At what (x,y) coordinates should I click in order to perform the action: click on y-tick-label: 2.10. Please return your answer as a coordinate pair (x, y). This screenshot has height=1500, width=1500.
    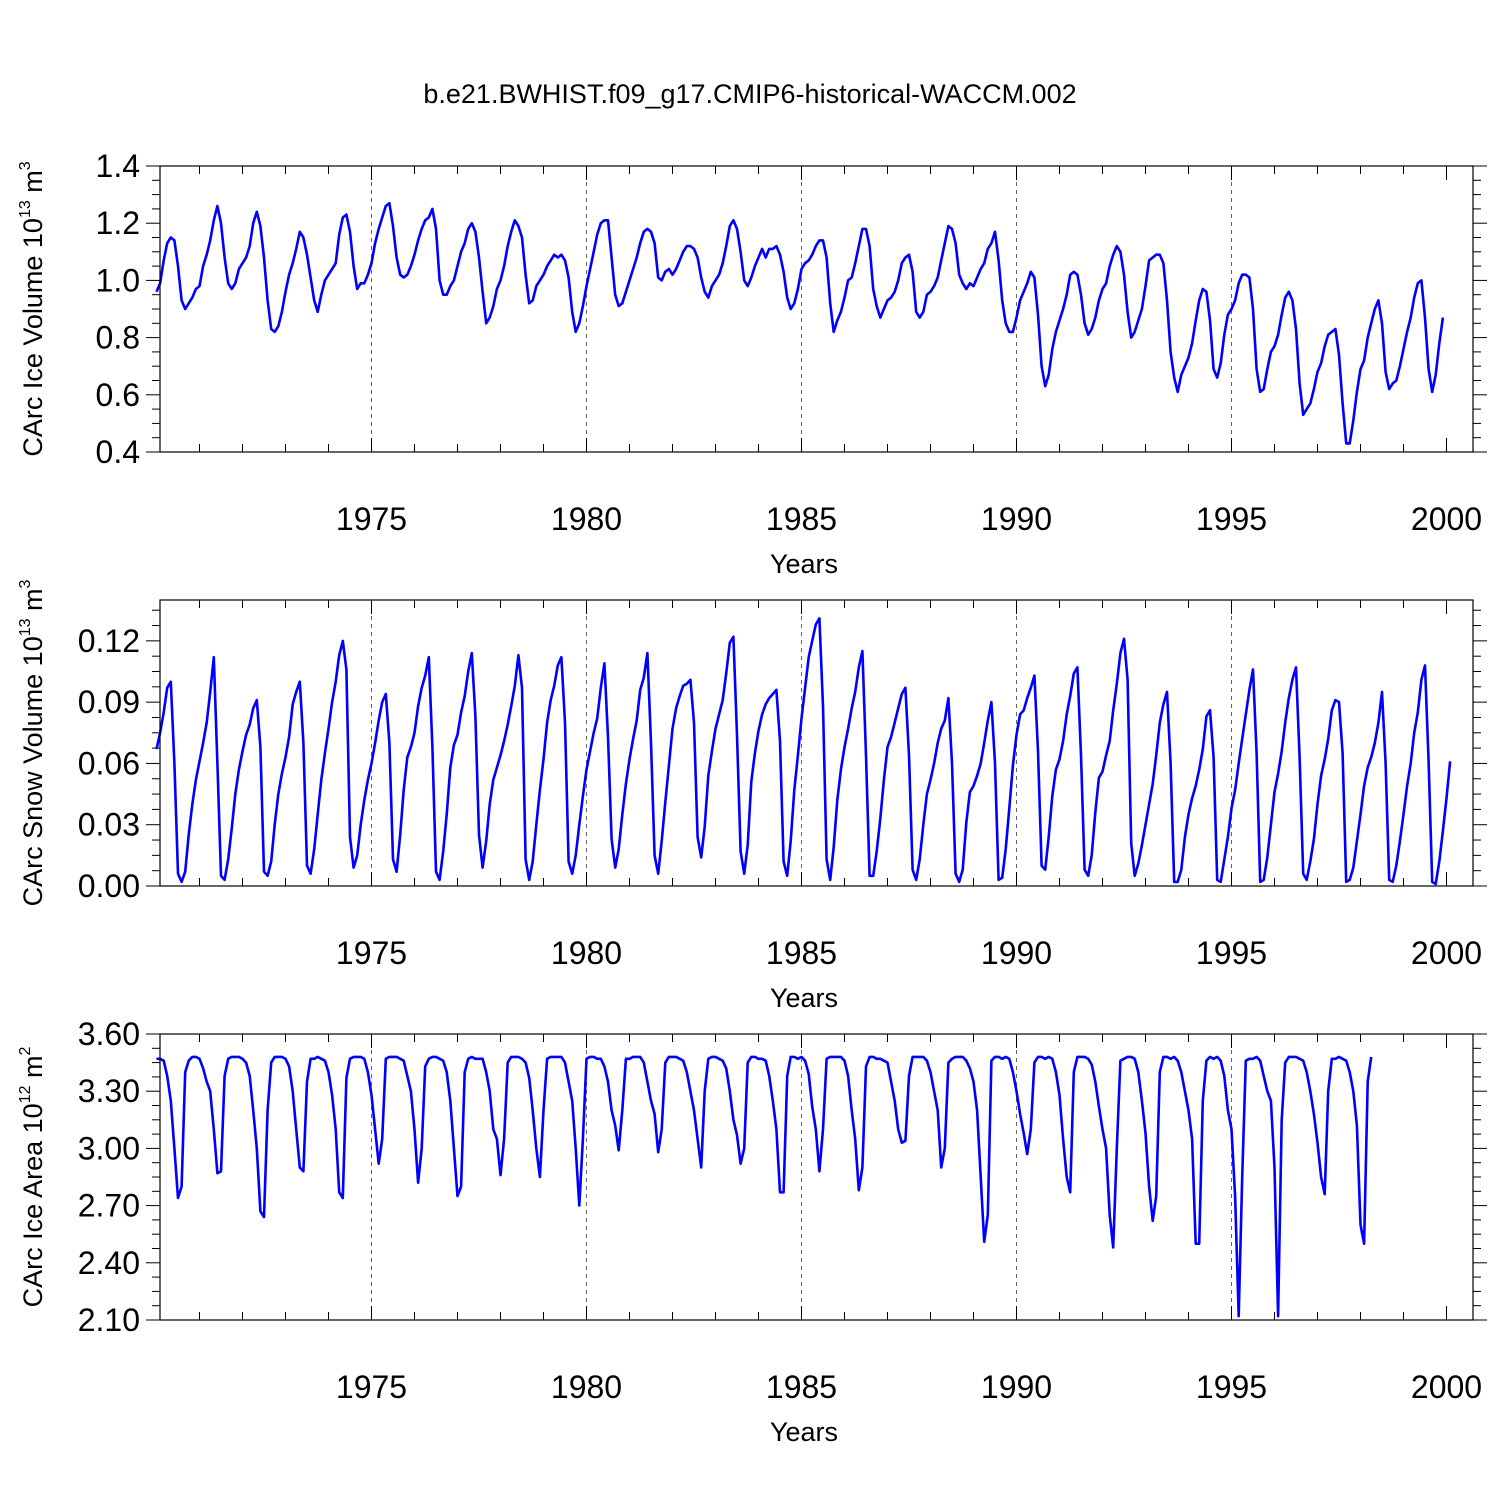
    Looking at the image, I should click on (109, 1320).